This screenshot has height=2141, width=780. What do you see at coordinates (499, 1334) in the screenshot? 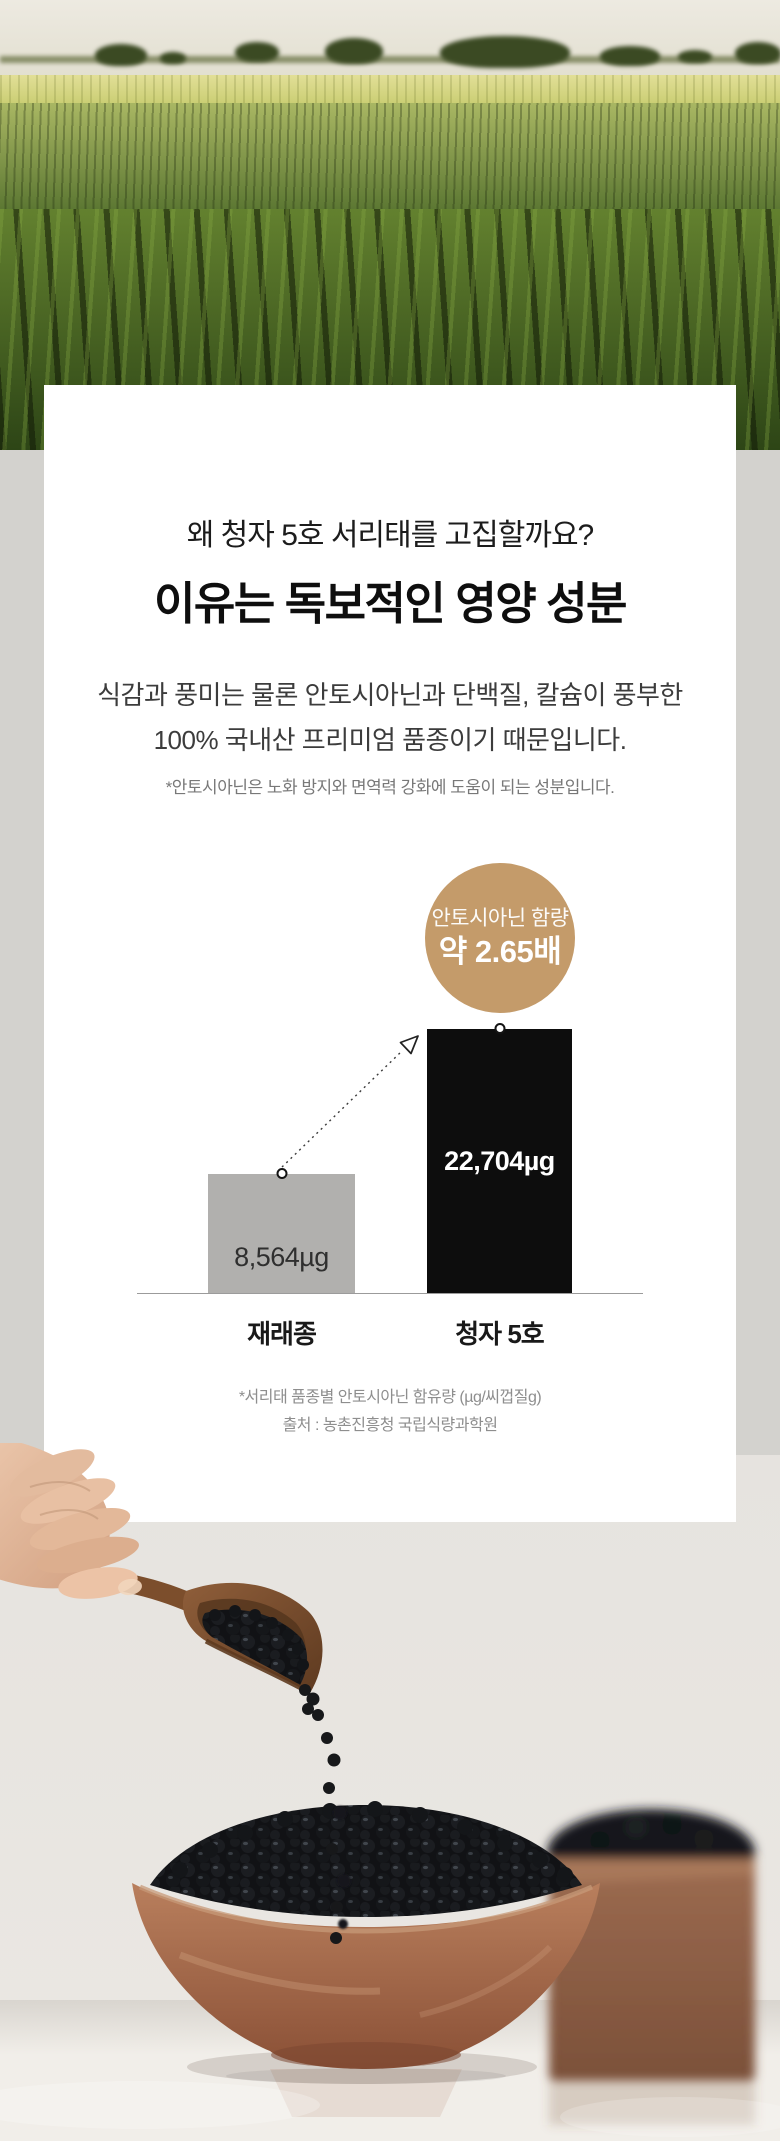
I see `category-label-cheongja5: 청자 5호` at bounding box center [499, 1334].